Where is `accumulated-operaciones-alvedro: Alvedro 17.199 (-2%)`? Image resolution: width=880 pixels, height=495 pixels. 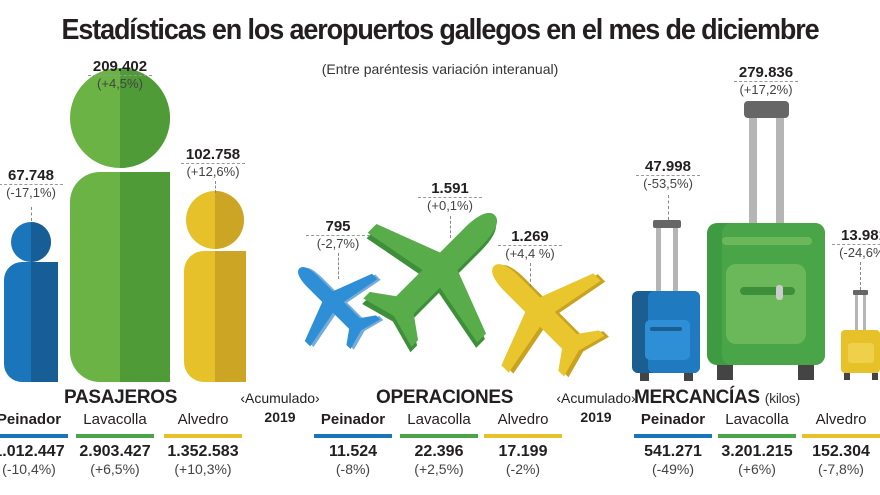
accumulated-operaciones-alvedro: Alvedro 17.199 (-2%) is located at coordinates (523, 444).